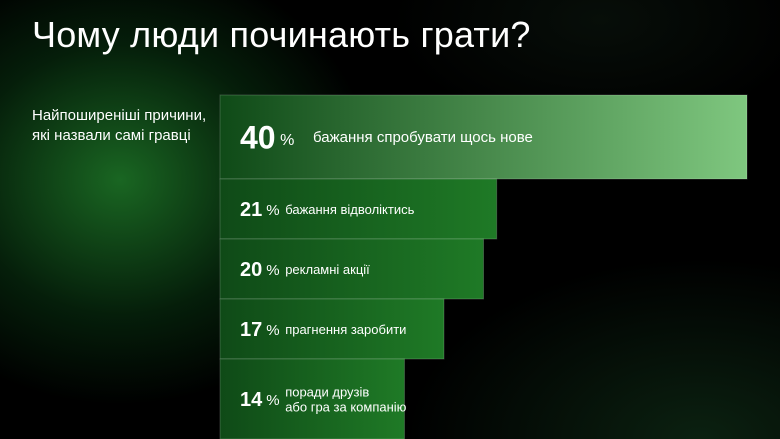  I want to click on category-label-4: прагнення заробити, so click(345, 329).